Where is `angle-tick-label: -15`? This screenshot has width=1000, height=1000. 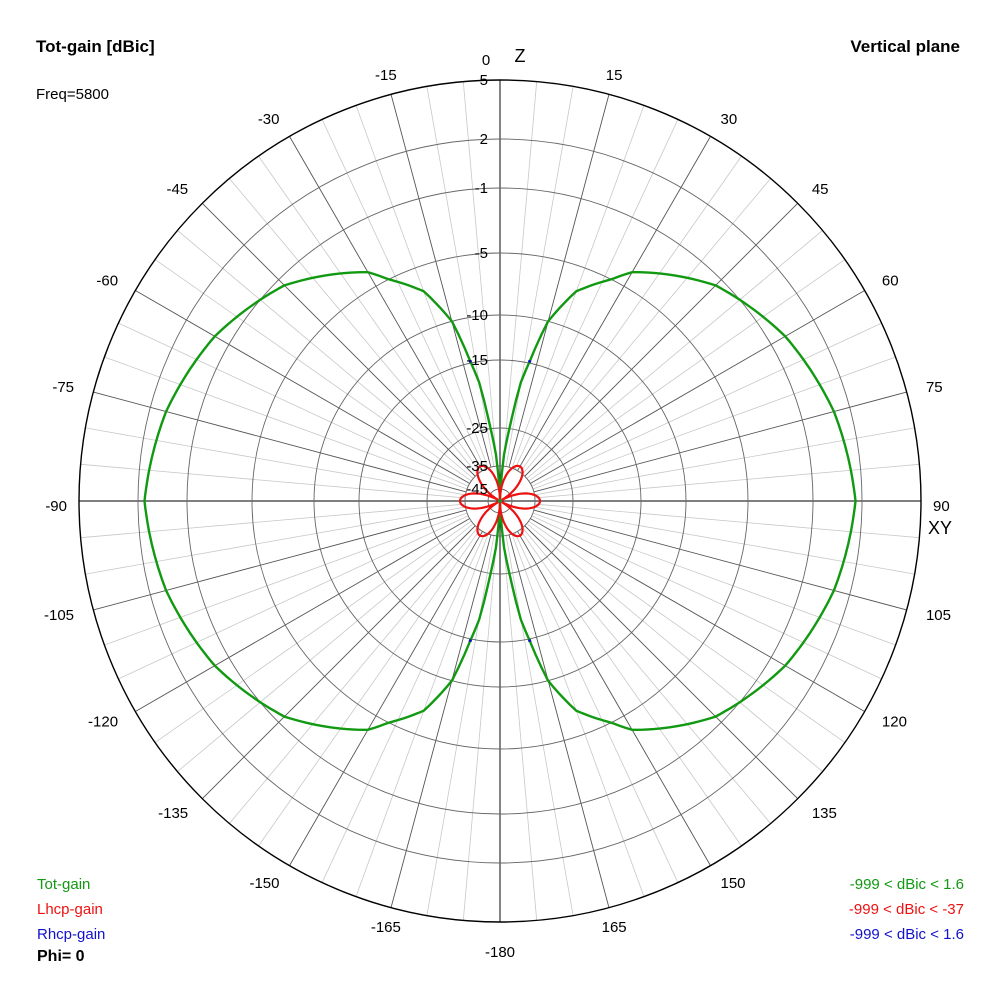
angle-tick-label: -15 is located at coordinates (386, 75).